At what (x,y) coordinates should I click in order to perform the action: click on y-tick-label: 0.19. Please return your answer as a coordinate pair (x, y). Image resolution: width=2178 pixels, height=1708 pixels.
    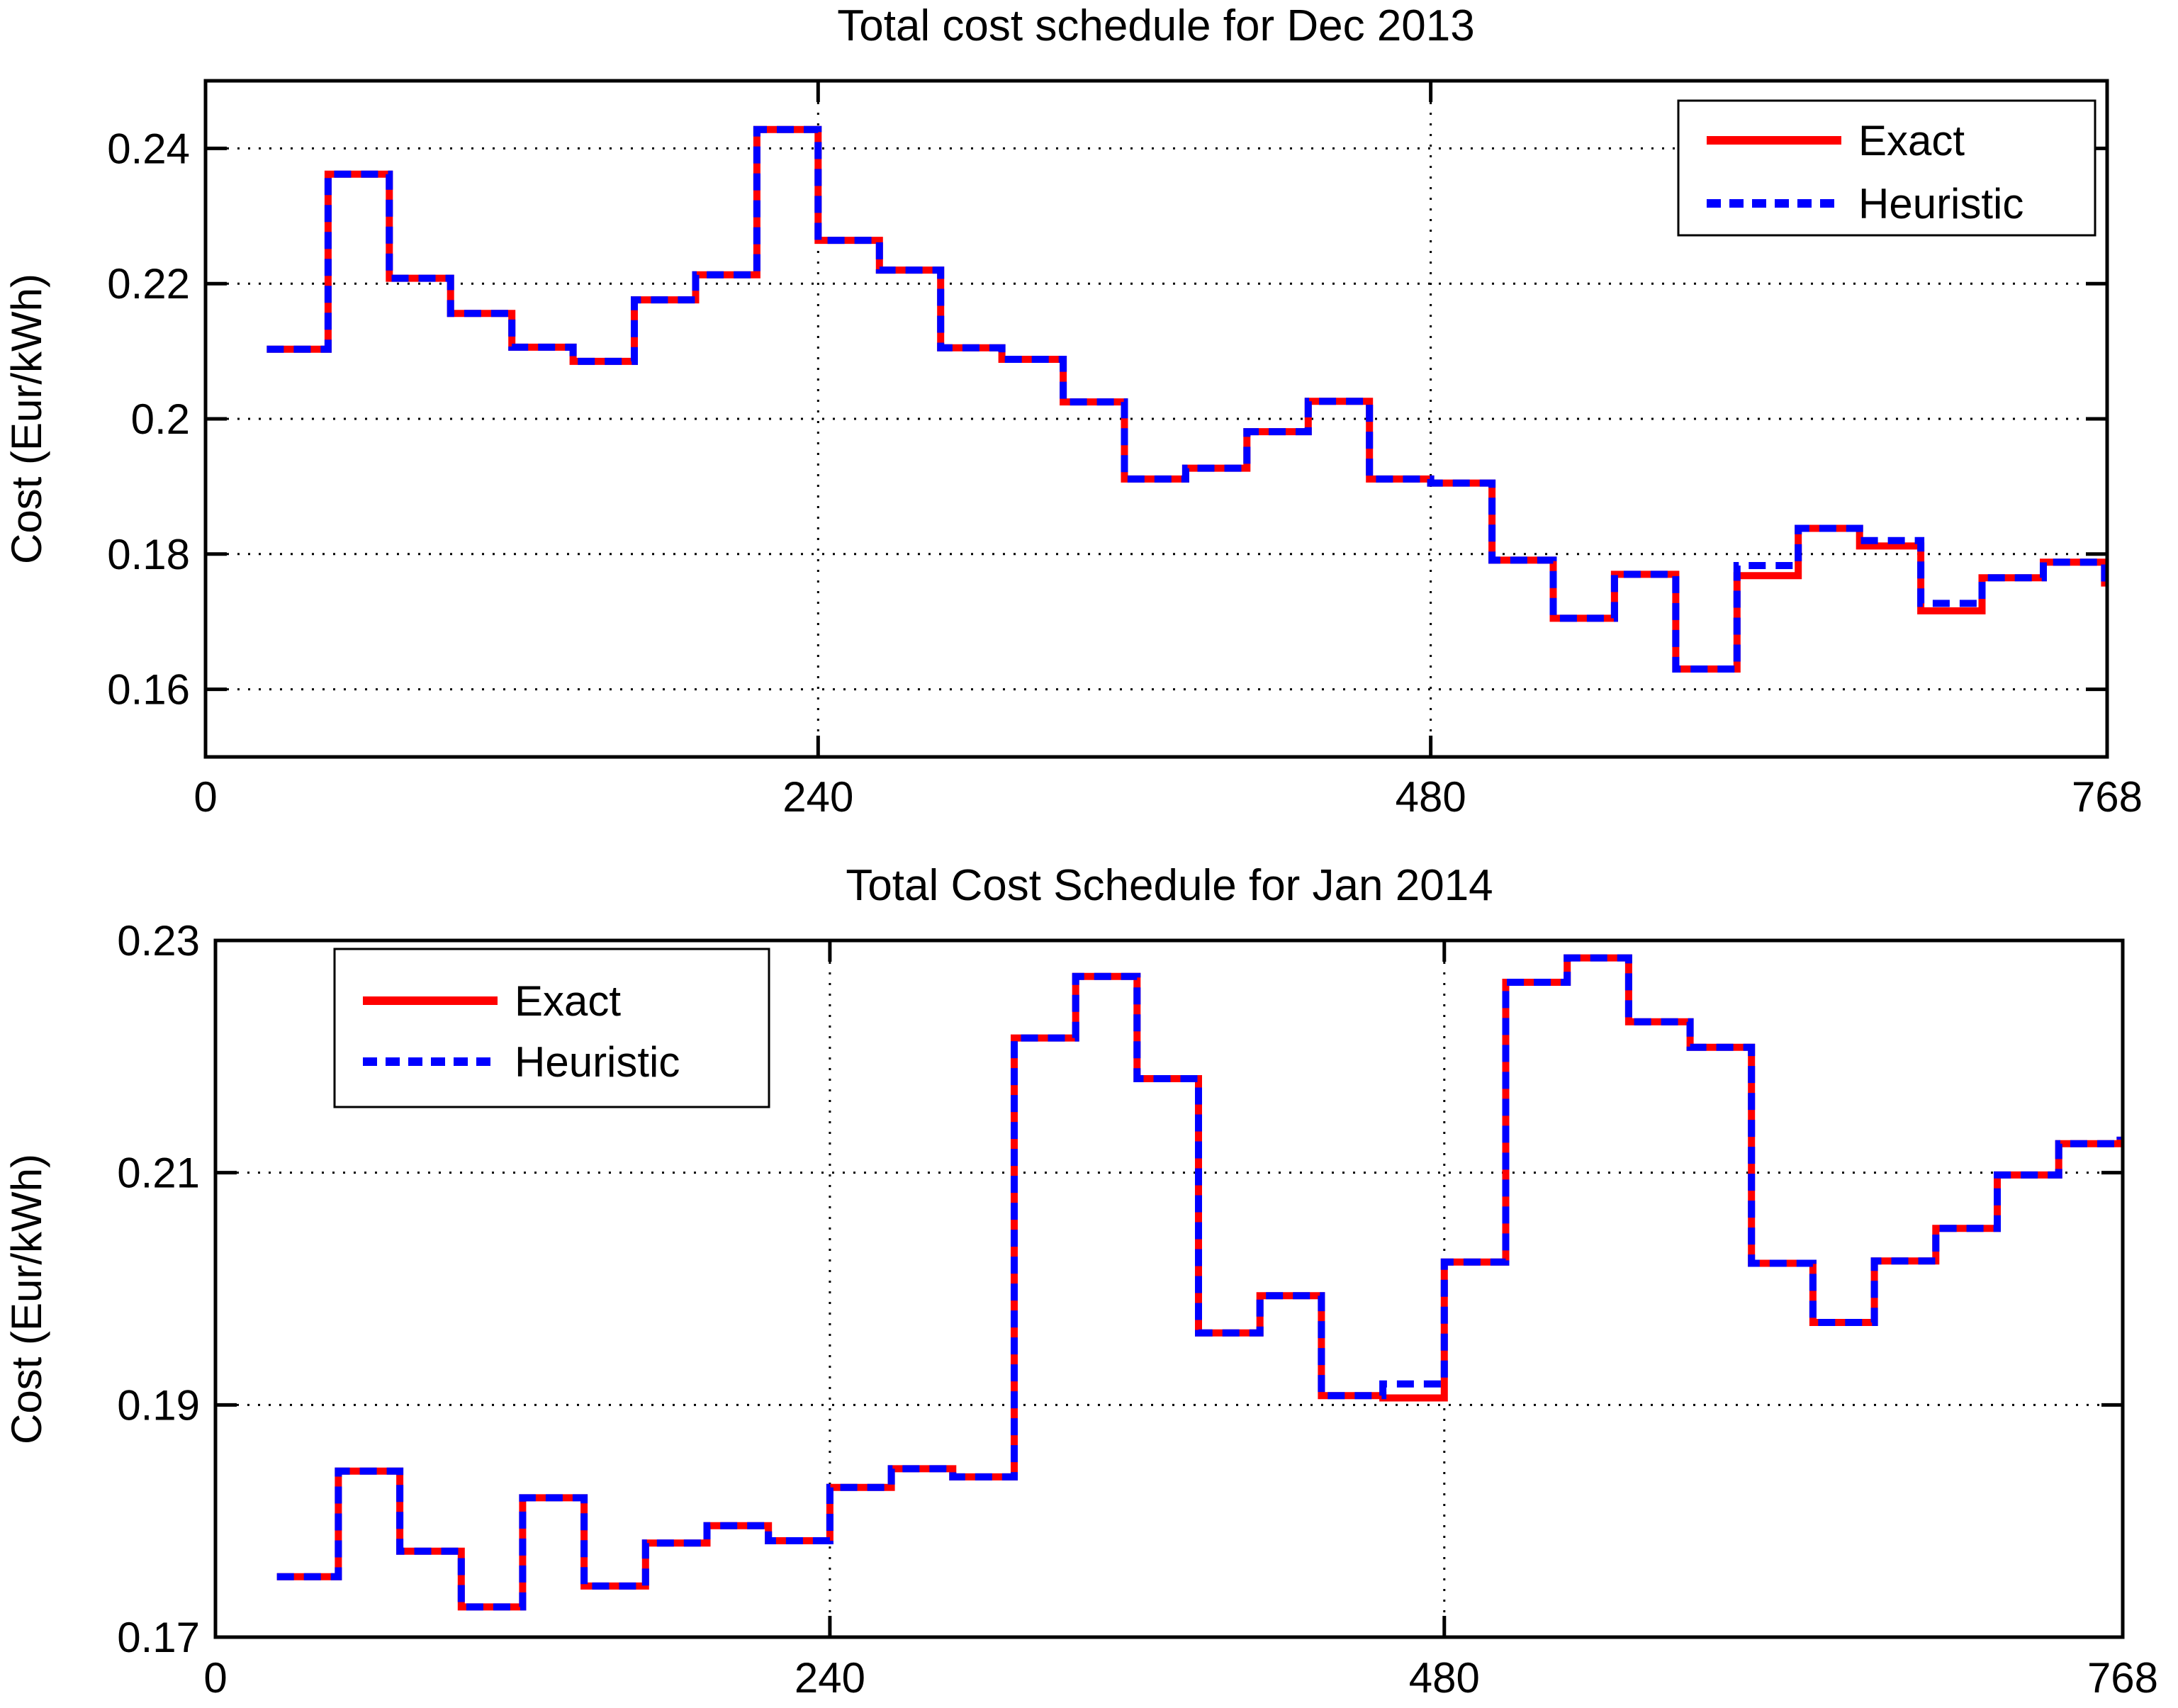
    Looking at the image, I should click on (158, 1405).